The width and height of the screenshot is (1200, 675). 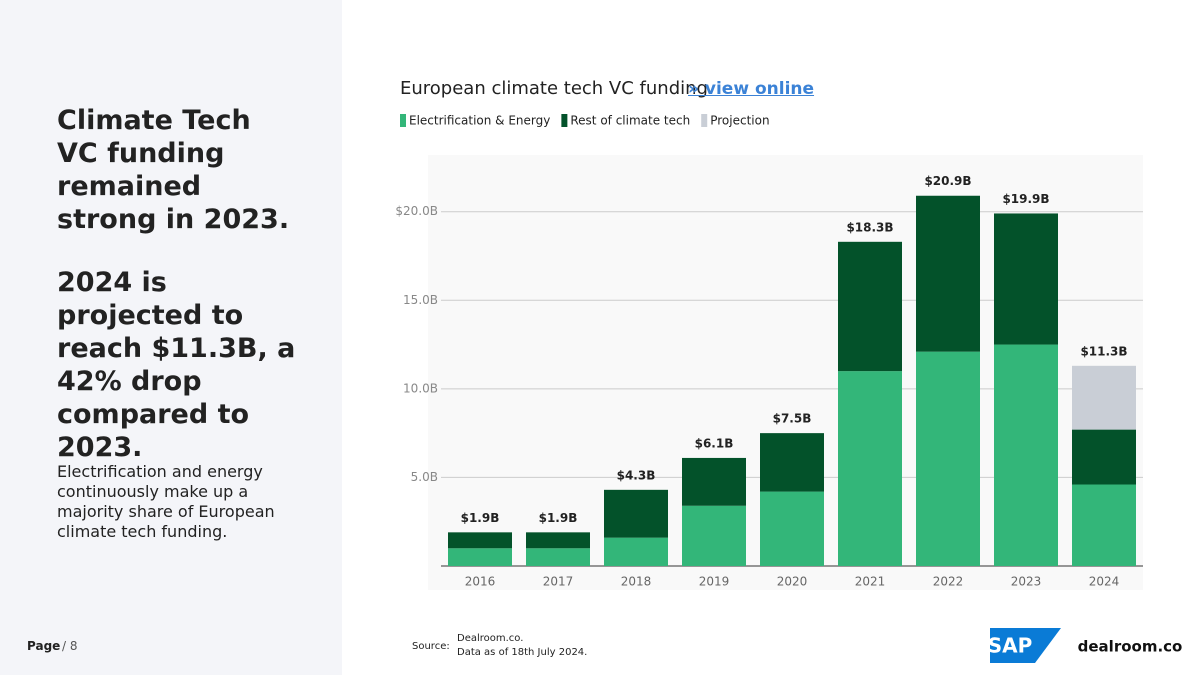 What do you see at coordinates (1025, 199) in the screenshot?
I see `total-label: $19.9B` at bounding box center [1025, 199].